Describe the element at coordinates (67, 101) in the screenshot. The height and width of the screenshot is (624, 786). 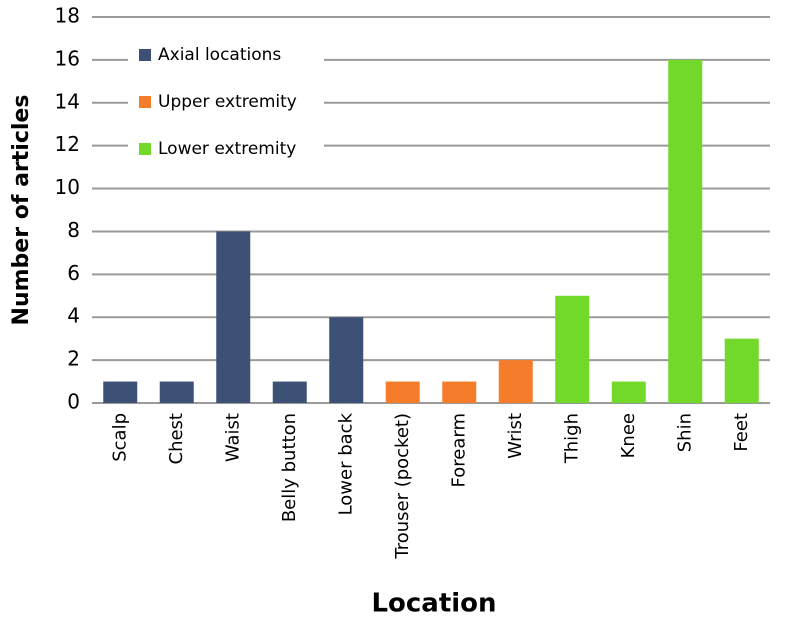
I see `y-tick-label: 14` at that location.